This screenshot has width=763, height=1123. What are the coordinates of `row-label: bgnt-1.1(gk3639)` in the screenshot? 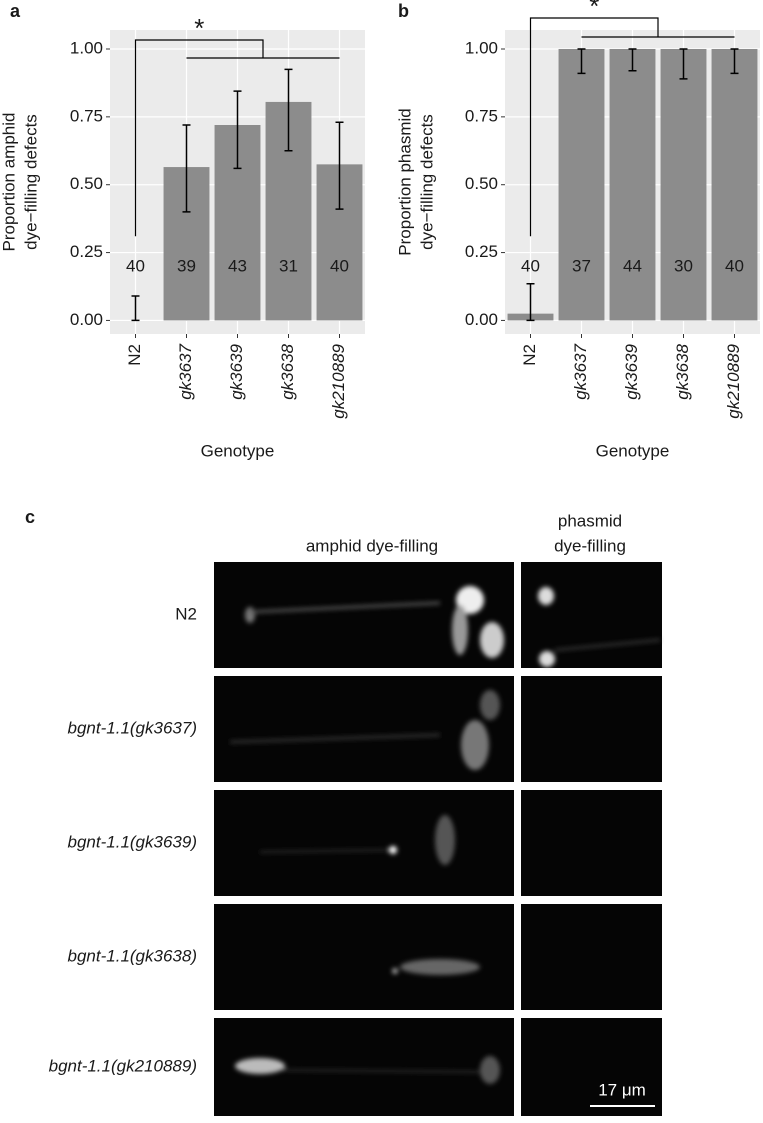 It's located at (132, 841).